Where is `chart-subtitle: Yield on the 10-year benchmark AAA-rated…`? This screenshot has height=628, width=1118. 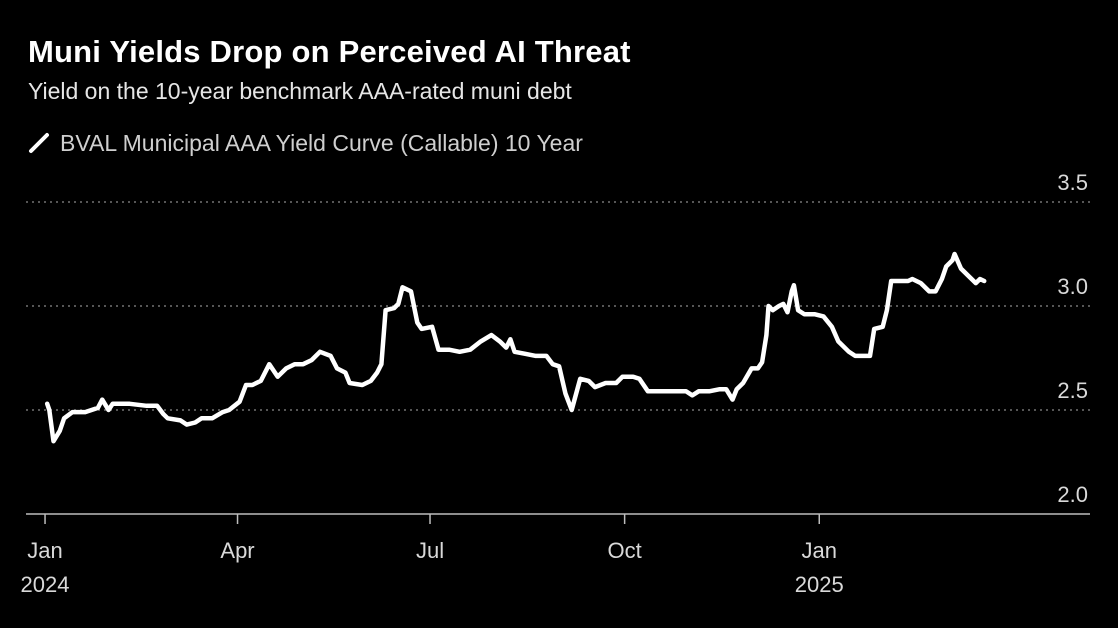
chart-subtitle: Yield on the 10-year benchmark AAA-rated… is located at coordinates (300, 91).